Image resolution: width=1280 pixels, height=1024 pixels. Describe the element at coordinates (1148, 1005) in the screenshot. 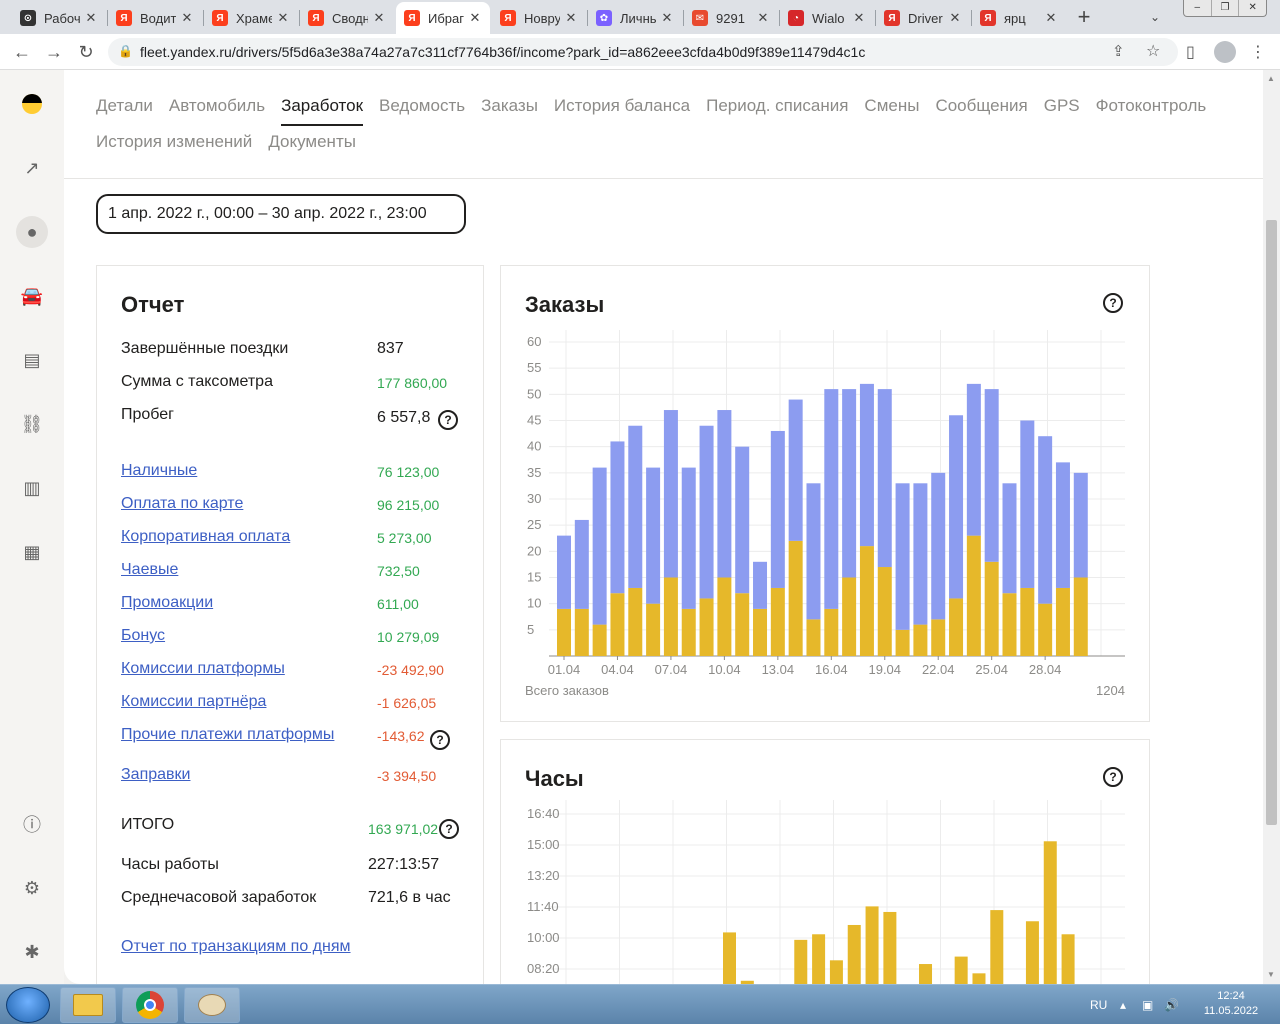

I see `network-icon: ▣` at that location.